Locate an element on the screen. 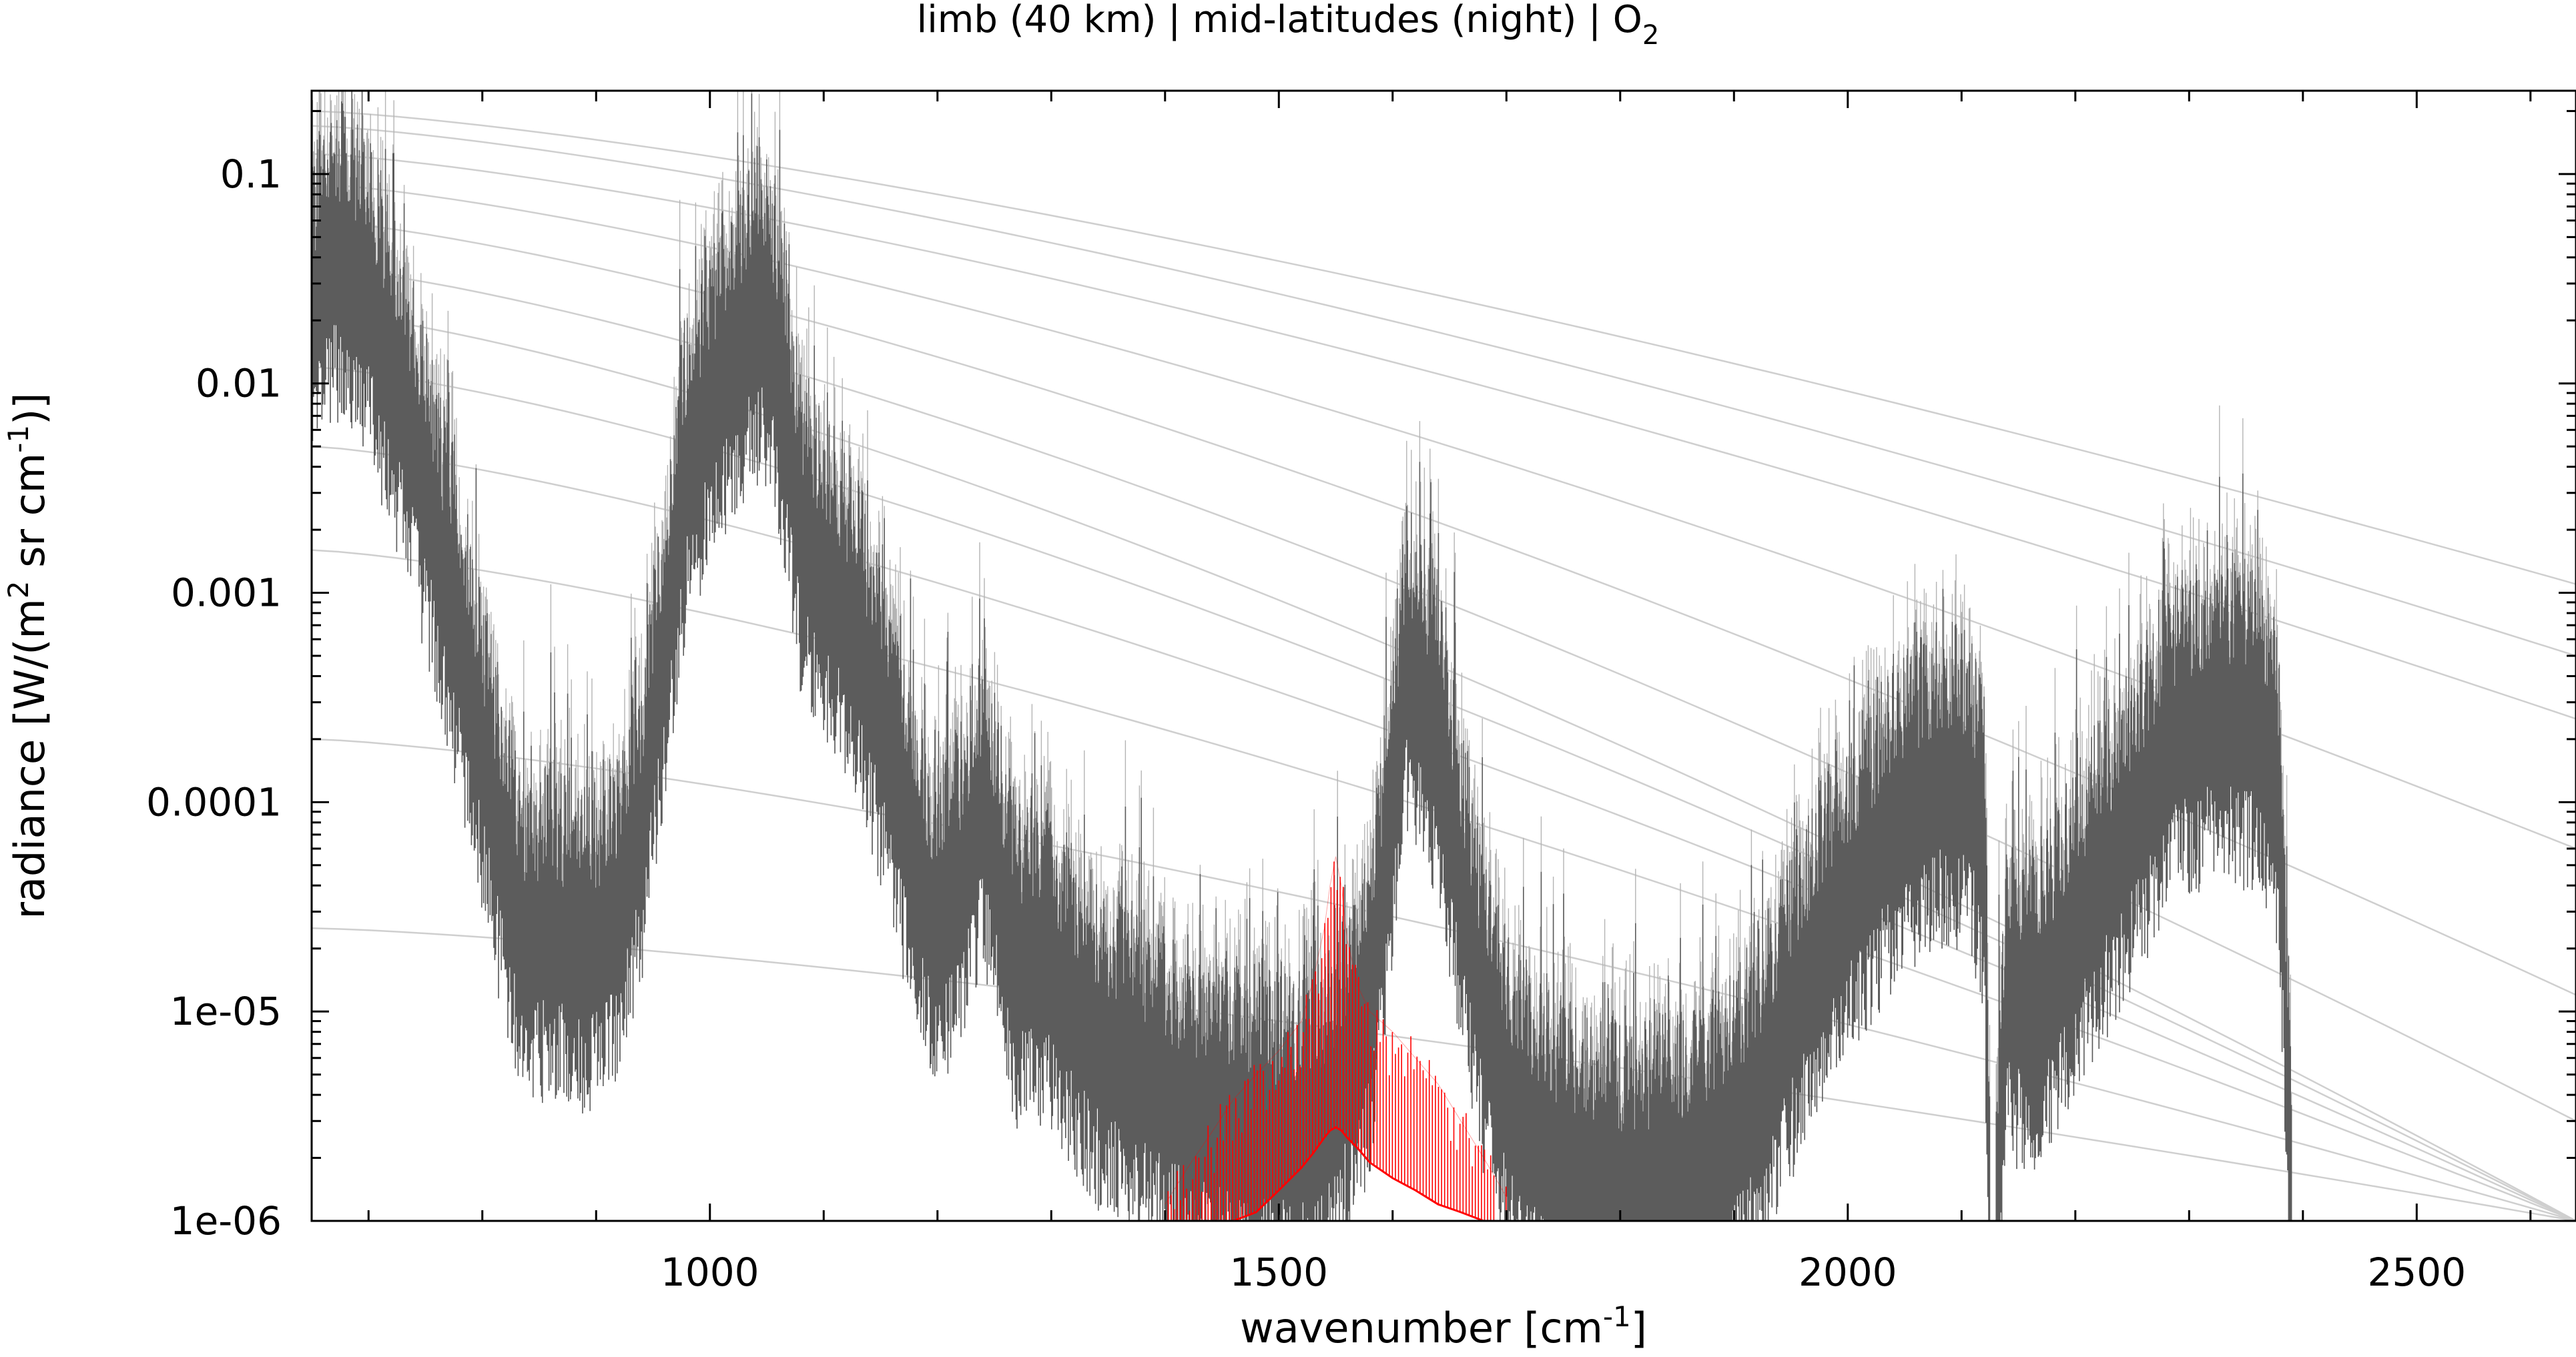  x-tick-label: 2000 is located at coordinates (1848, 1272).